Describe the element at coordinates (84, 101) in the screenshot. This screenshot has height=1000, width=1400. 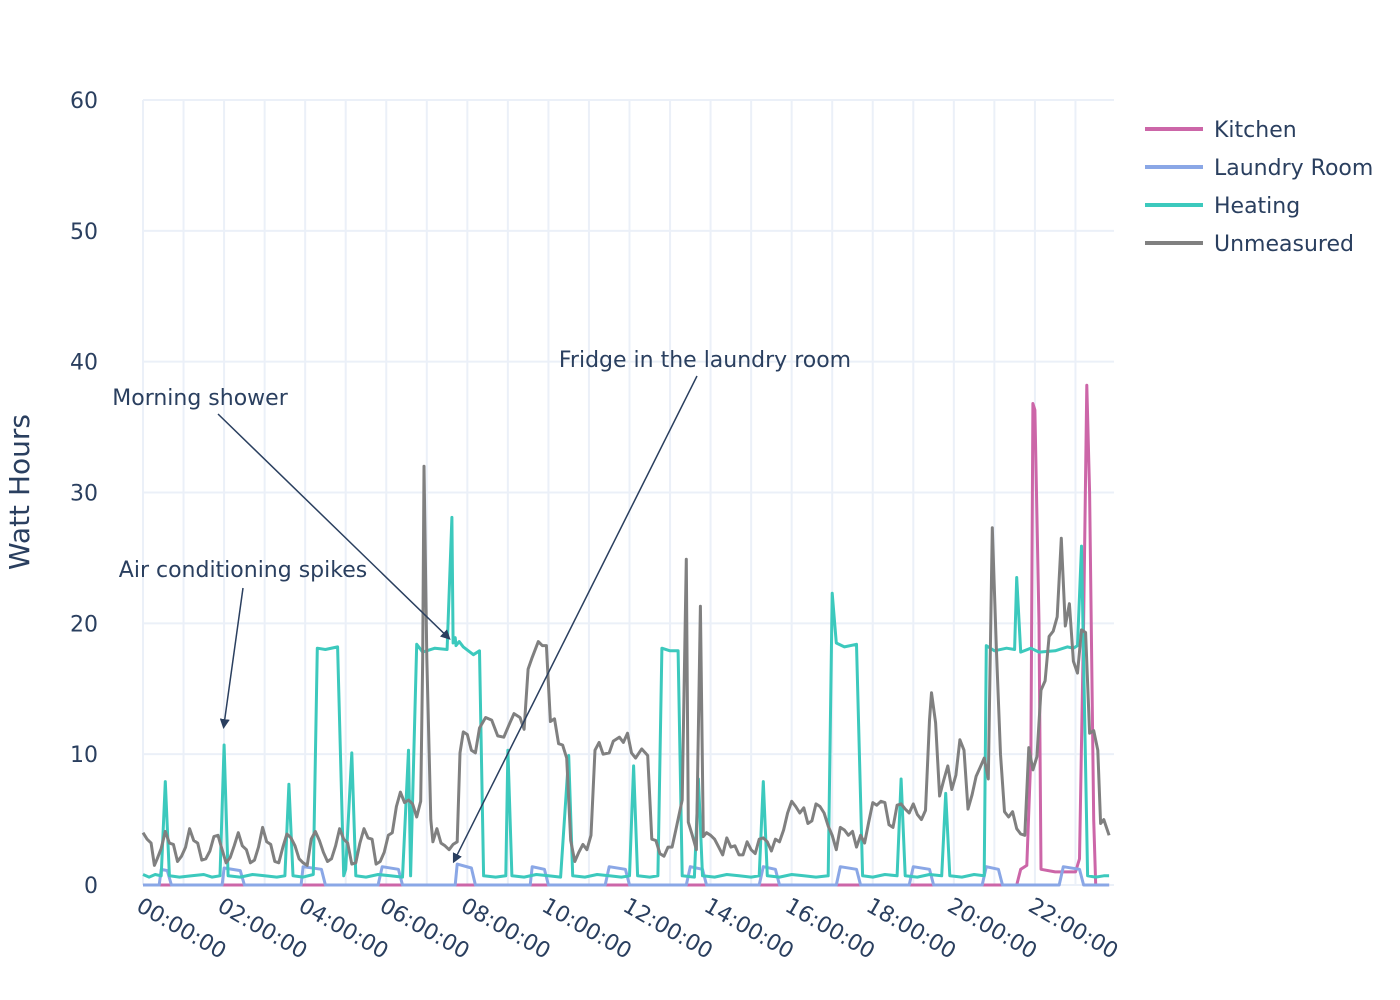
I see `y-tick-label: 60` at that location.